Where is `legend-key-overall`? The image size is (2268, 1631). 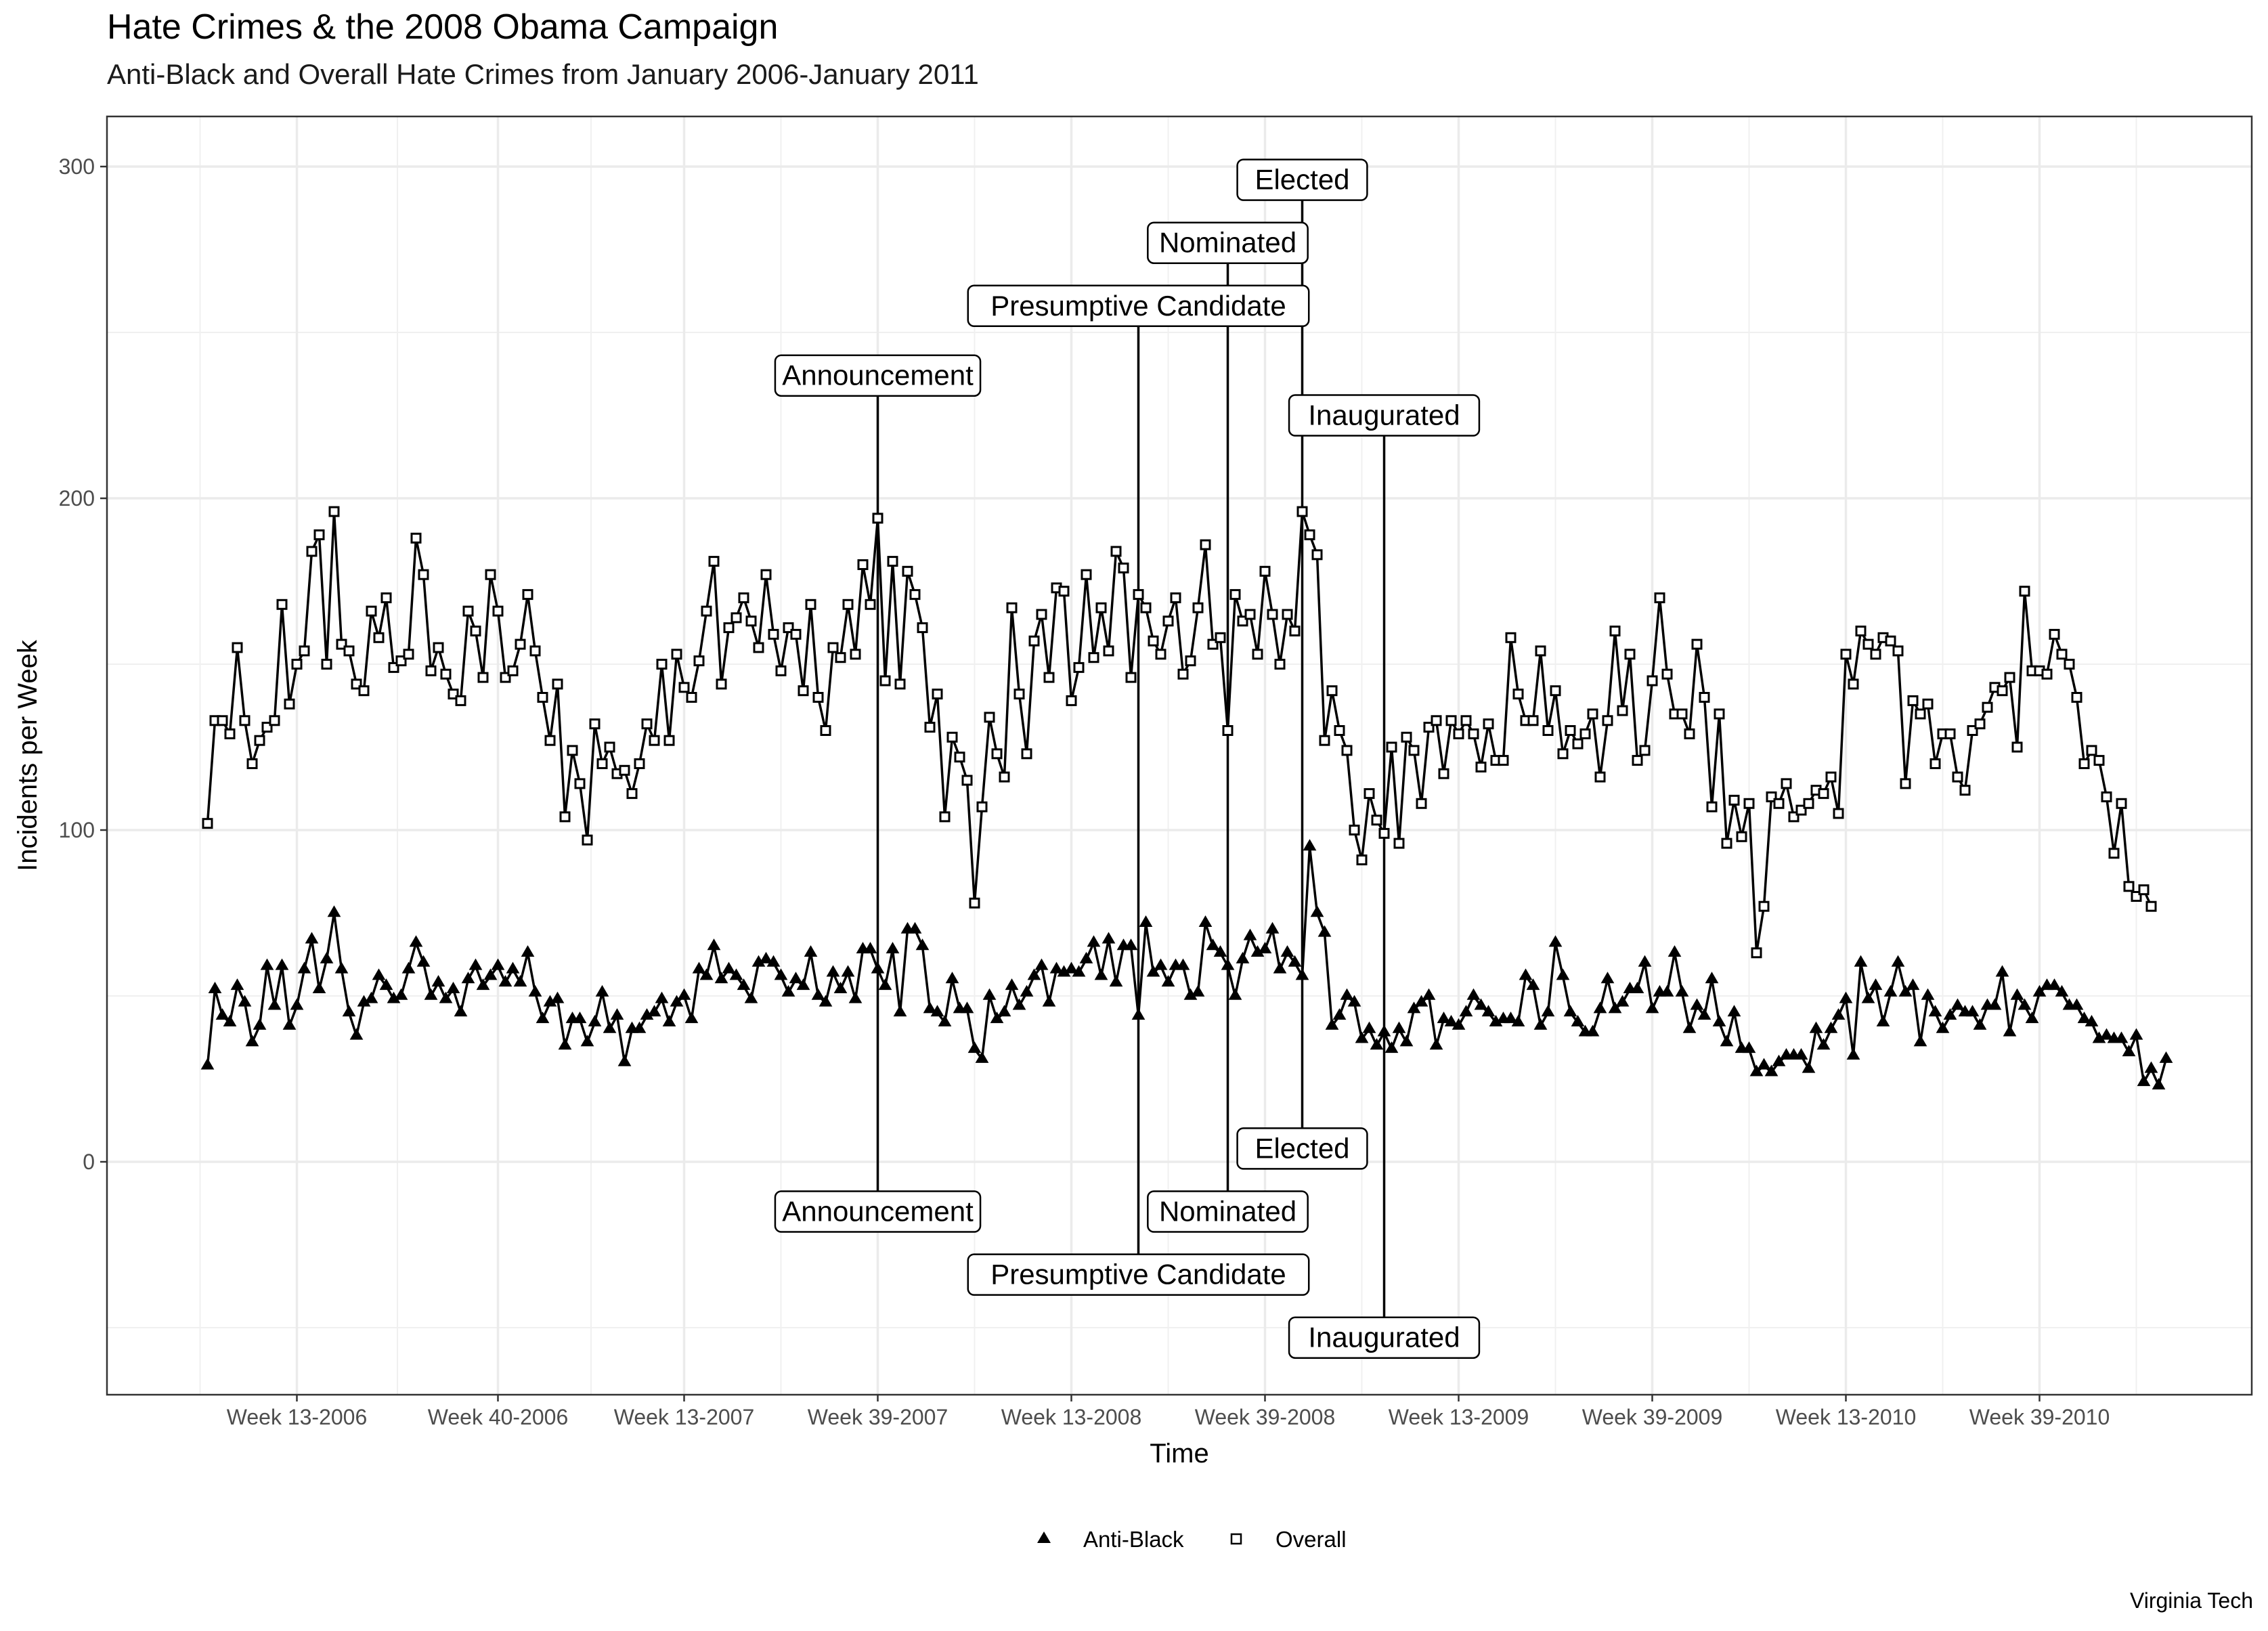
legend-key-overall is located at coordinates (1236, 1539).